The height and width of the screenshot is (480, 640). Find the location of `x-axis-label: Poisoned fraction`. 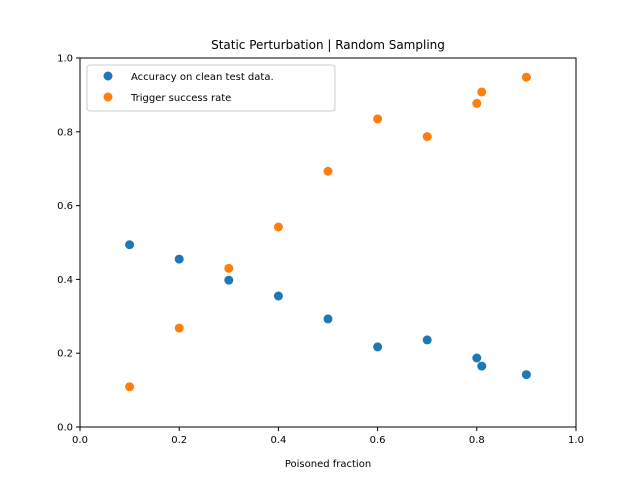

x-axis-label: Poisoned fraction is located at coordinates (328, 464).